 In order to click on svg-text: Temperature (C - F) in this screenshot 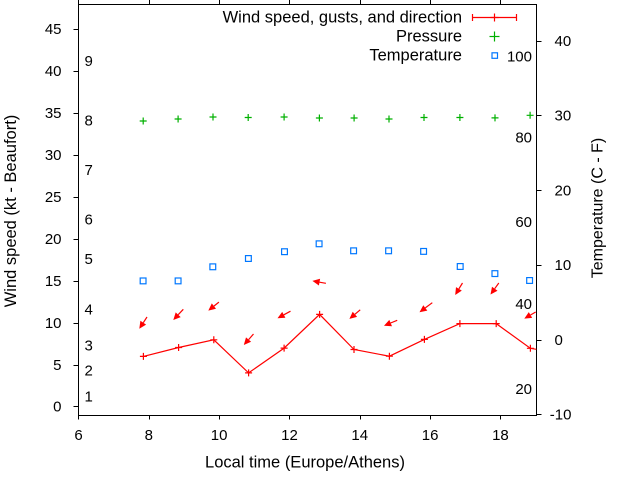, I will do `click(598, 208)`.